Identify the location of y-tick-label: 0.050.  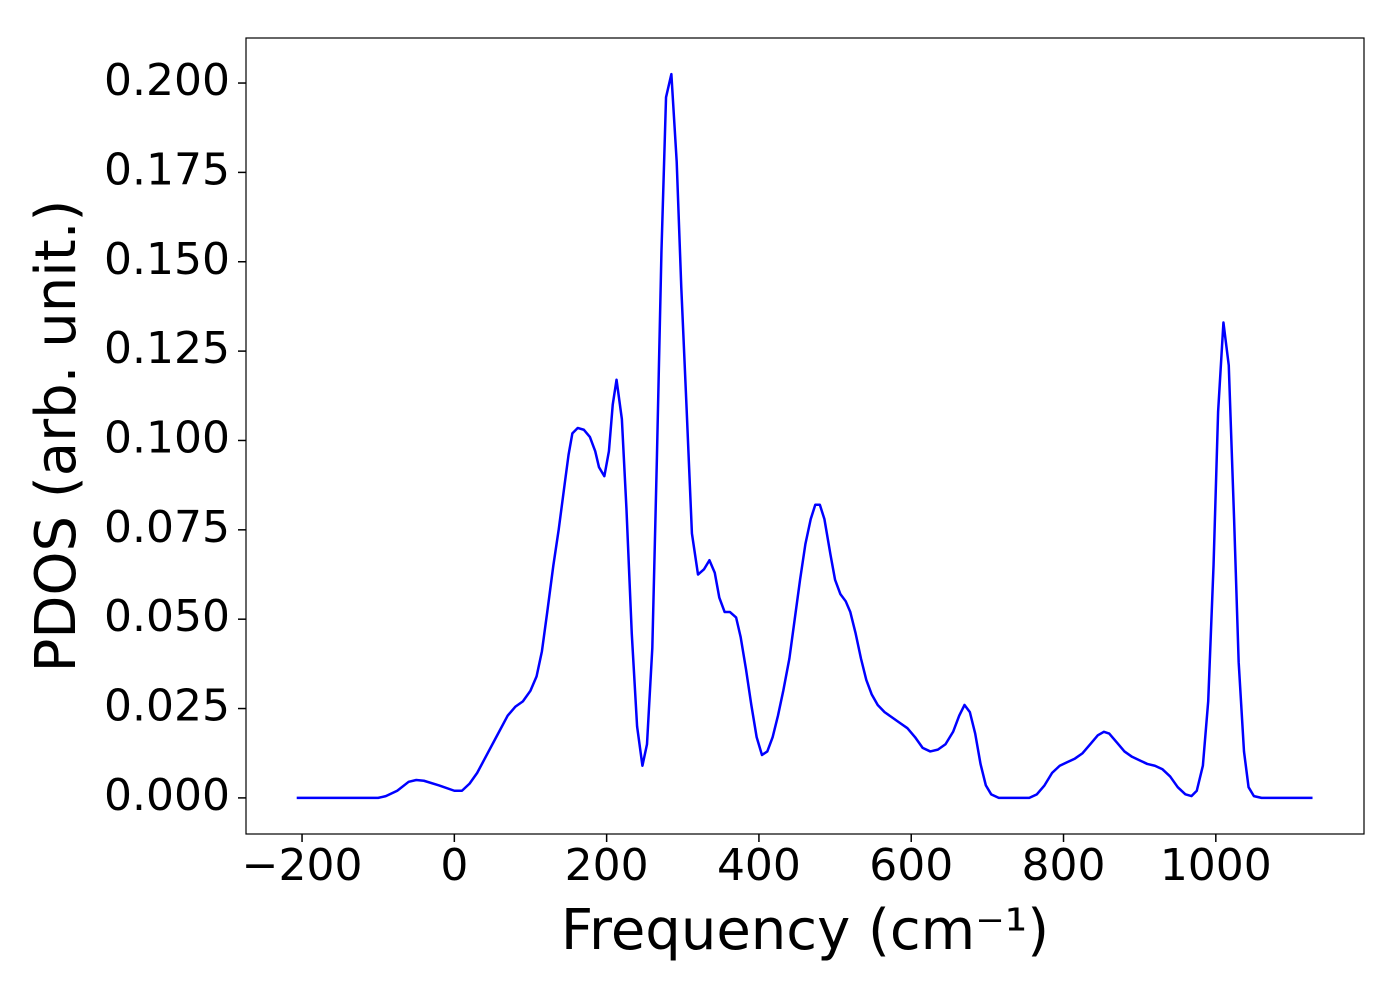
(167, 616).